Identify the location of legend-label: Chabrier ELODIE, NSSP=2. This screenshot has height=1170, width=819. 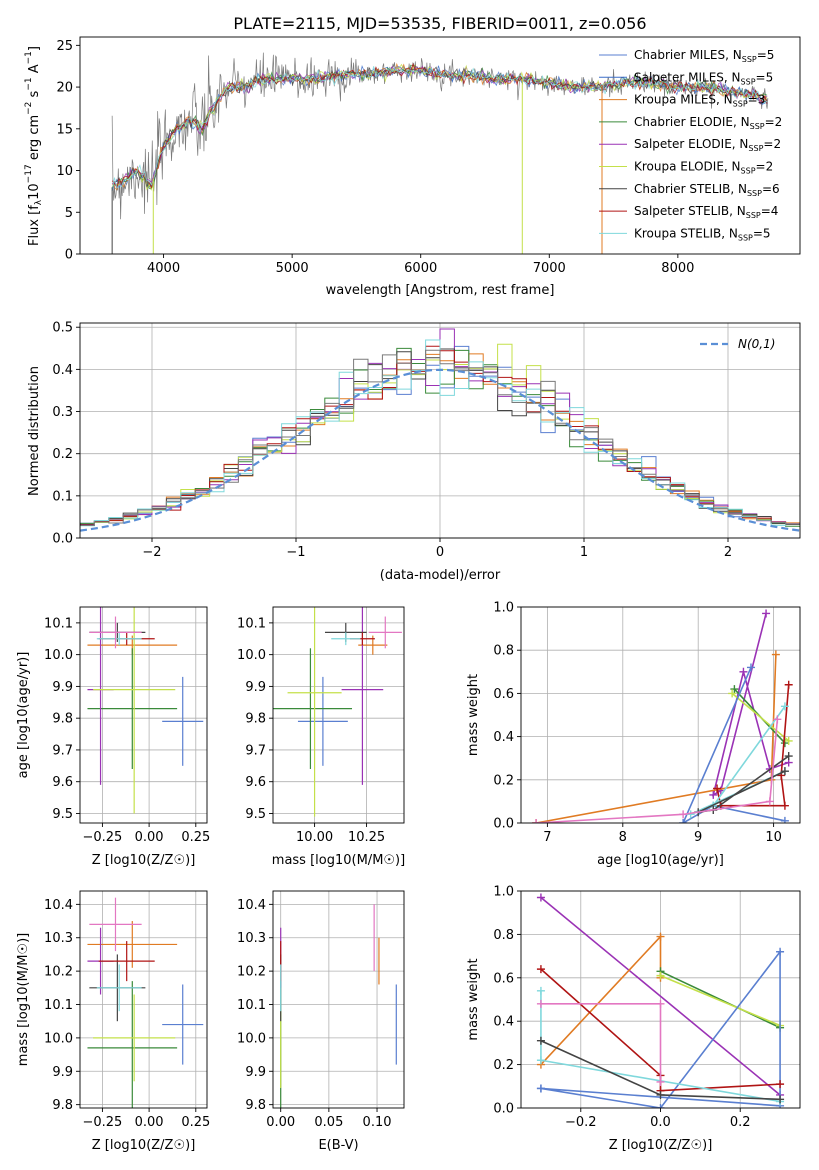
(708, 123).